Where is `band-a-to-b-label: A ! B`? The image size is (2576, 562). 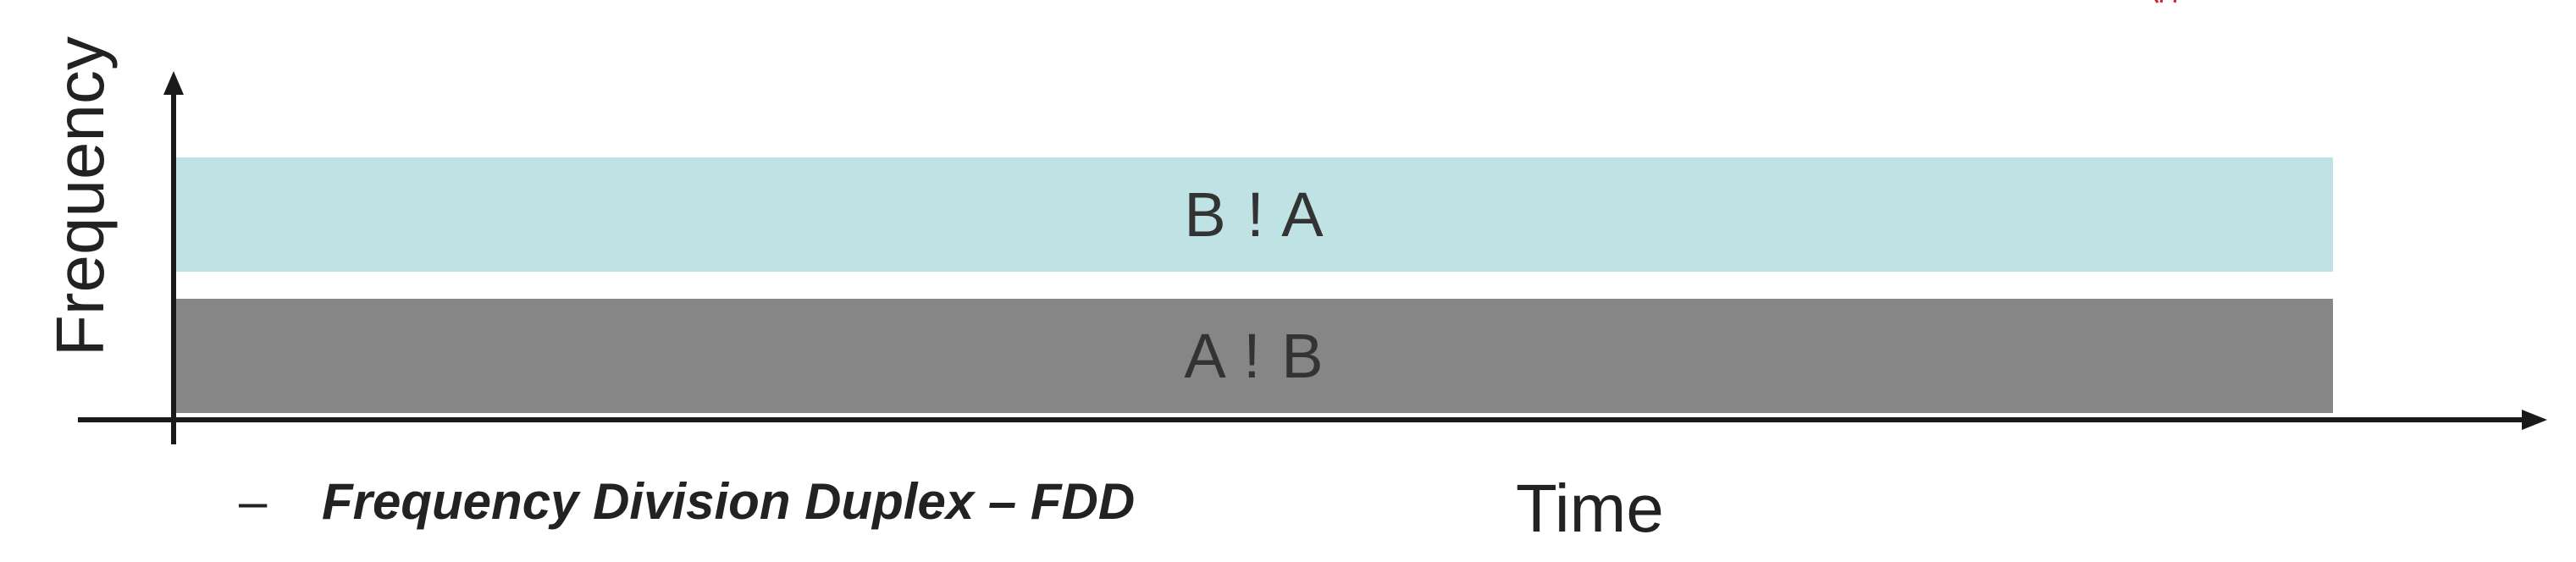 band-a-to-b-label: A ! B is located at coordinates (1254, 356).